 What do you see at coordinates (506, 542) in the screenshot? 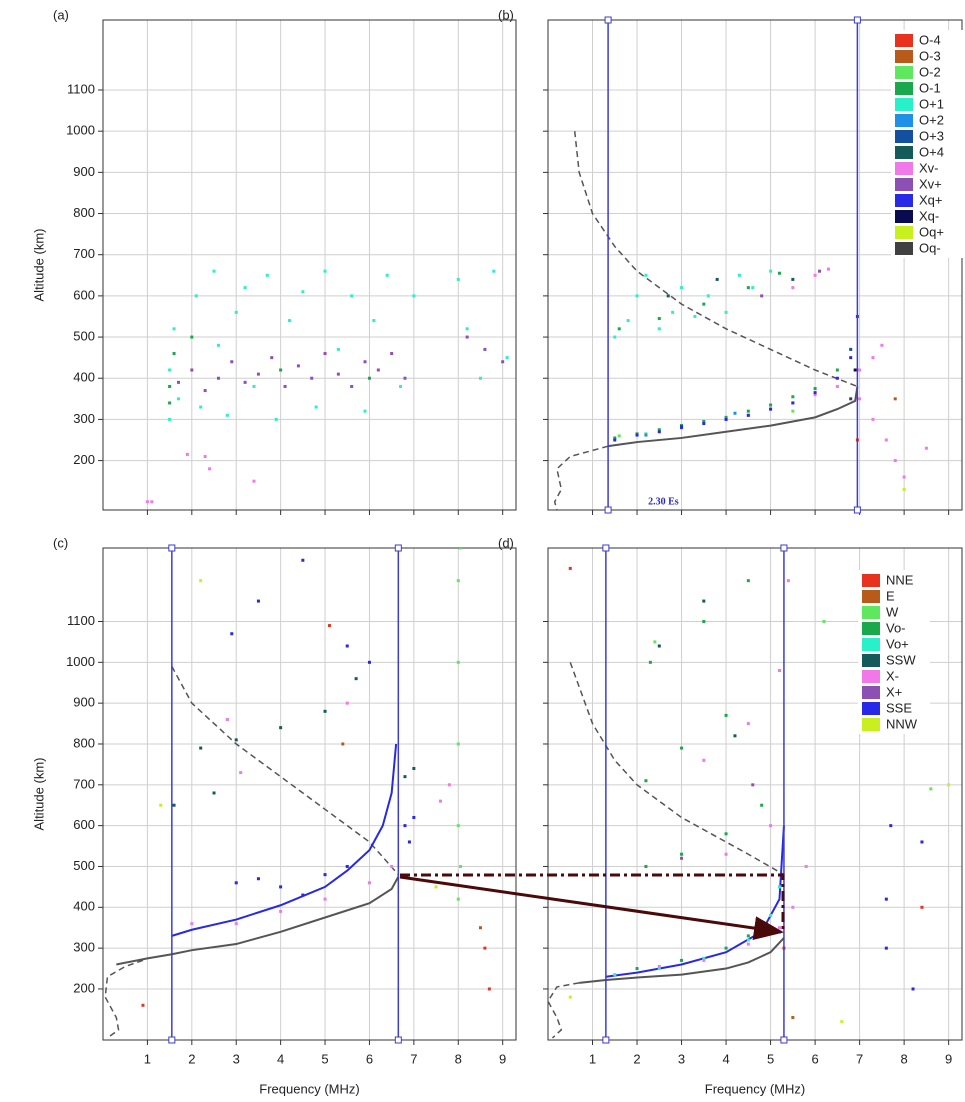
I see `panel-label: (d)` at bounding box center [506, 542].